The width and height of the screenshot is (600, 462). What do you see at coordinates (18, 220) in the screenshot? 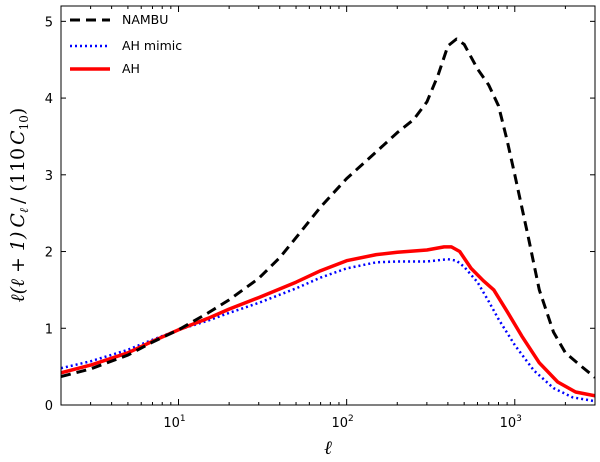
I see `y-axis-title-c: C` at bounding box center [18, 220].